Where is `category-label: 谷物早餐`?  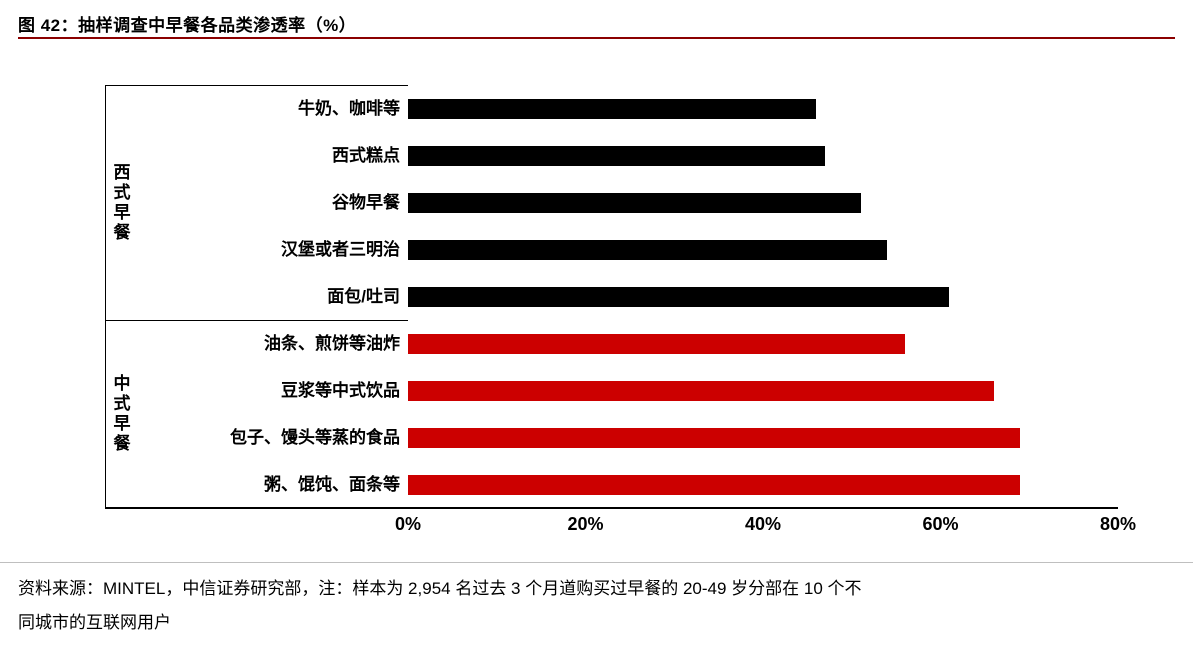 category-label: 谷物早餐 is located at coordinates (366, 202).